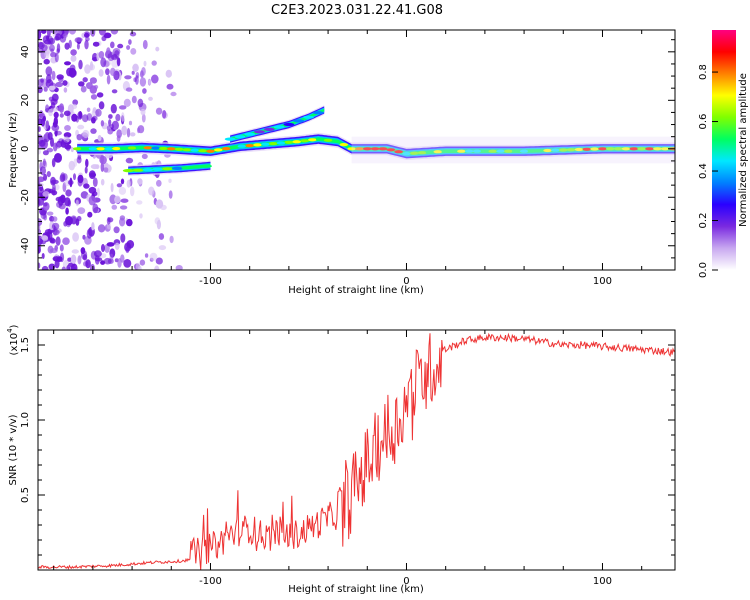 This screenshot has width=750, height=600. I want to click on svg-text: (x104), so click(13, 339).